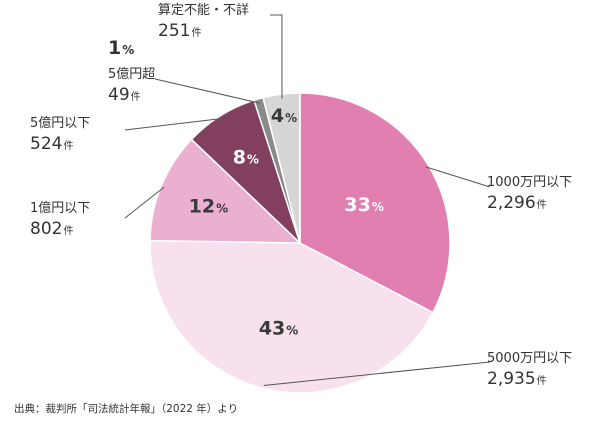 This screenshot has width=600, height=432. What do you see at coordinates (121, 48) in the screenshot?
I see `percent-label: 1%` at bounding box center [121, 48].